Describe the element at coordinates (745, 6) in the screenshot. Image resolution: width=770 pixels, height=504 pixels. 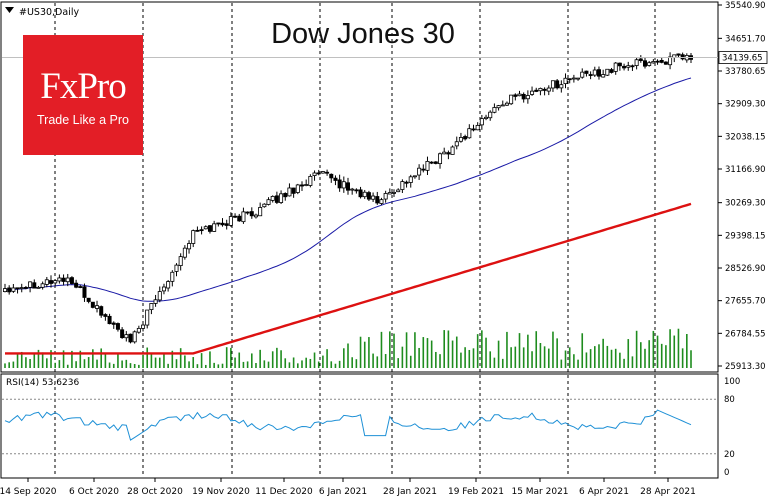
I see `price-tick-label: 35540.90` at that location.